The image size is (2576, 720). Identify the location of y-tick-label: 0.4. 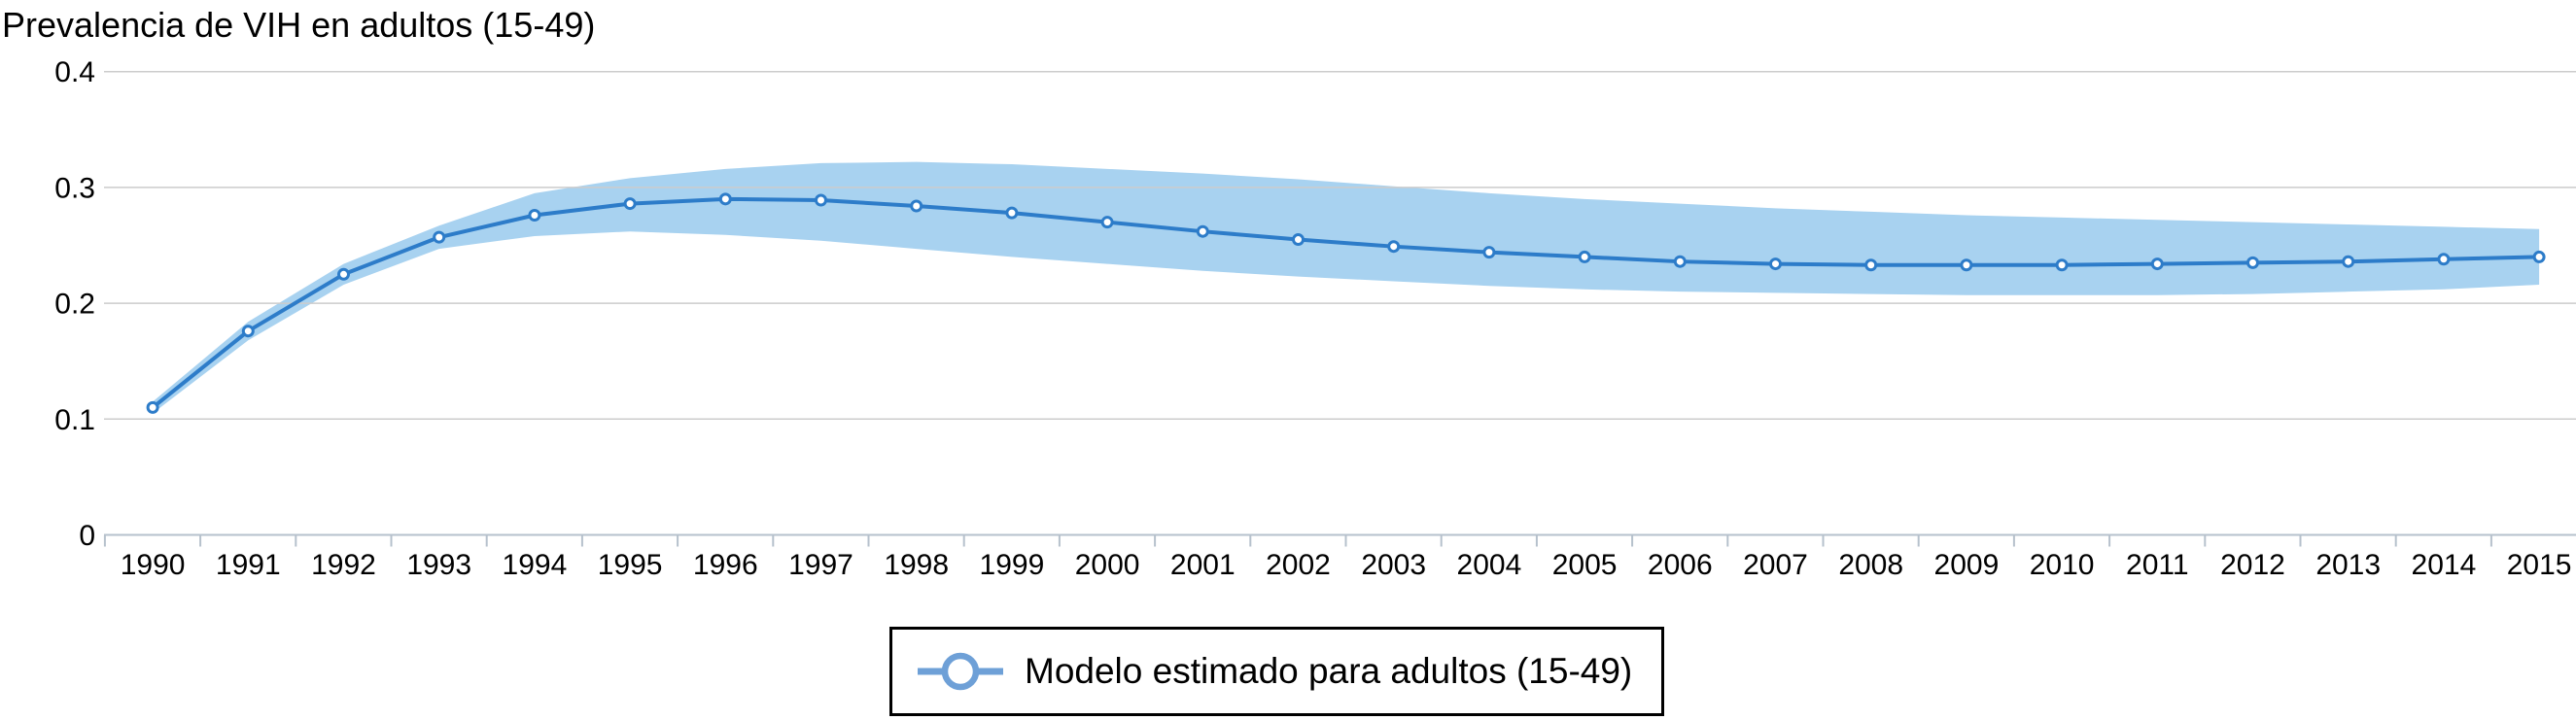
(74, 72).